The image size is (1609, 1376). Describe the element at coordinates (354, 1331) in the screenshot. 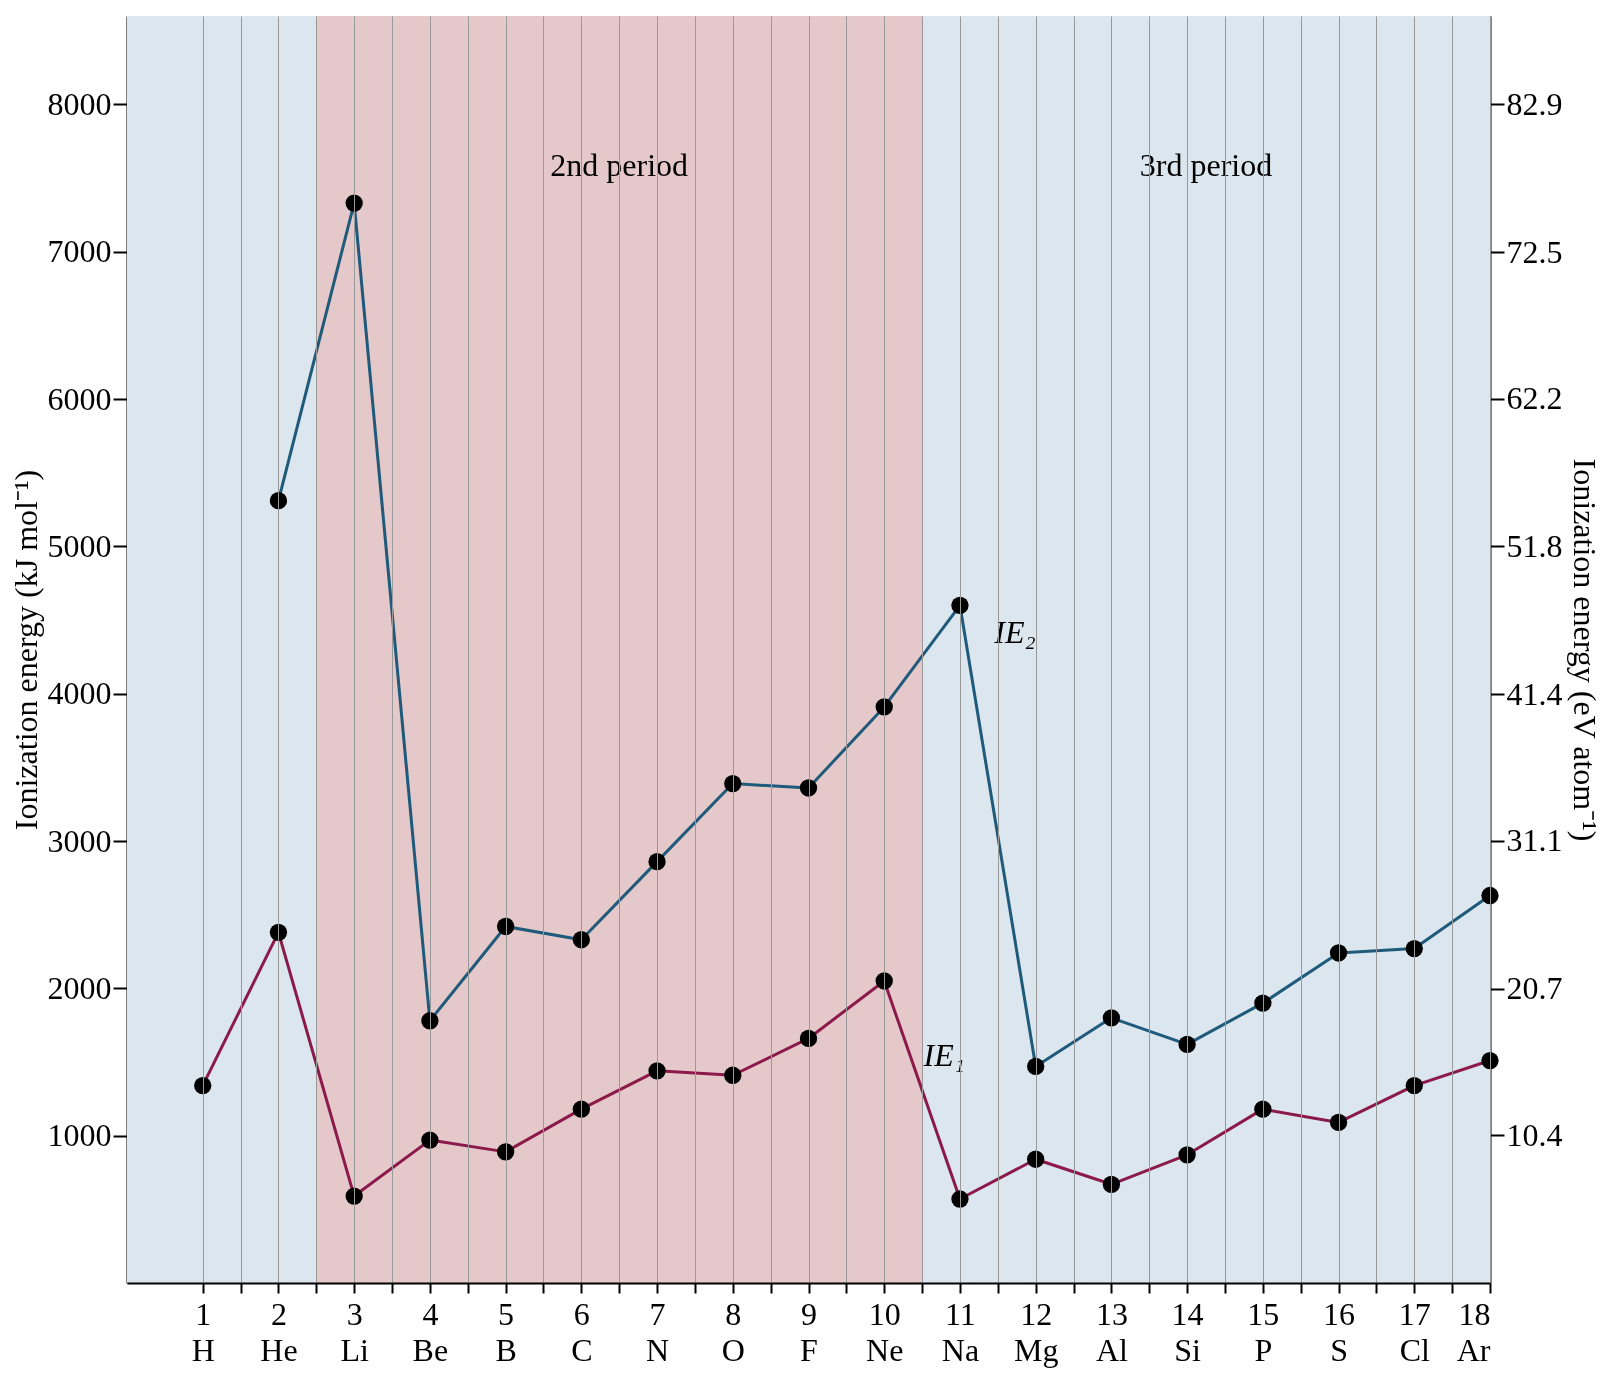

I see `x-tick-label: 3 Li` at that location.